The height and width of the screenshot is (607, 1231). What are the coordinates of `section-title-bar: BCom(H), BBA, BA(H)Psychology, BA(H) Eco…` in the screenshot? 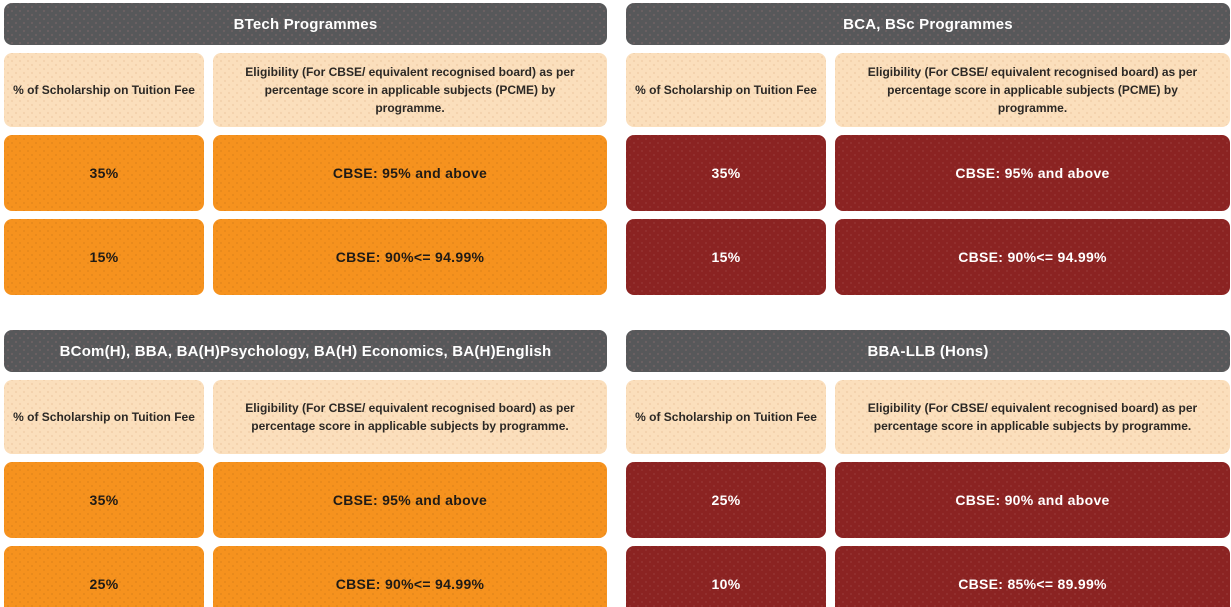 It's located at (305, 351).